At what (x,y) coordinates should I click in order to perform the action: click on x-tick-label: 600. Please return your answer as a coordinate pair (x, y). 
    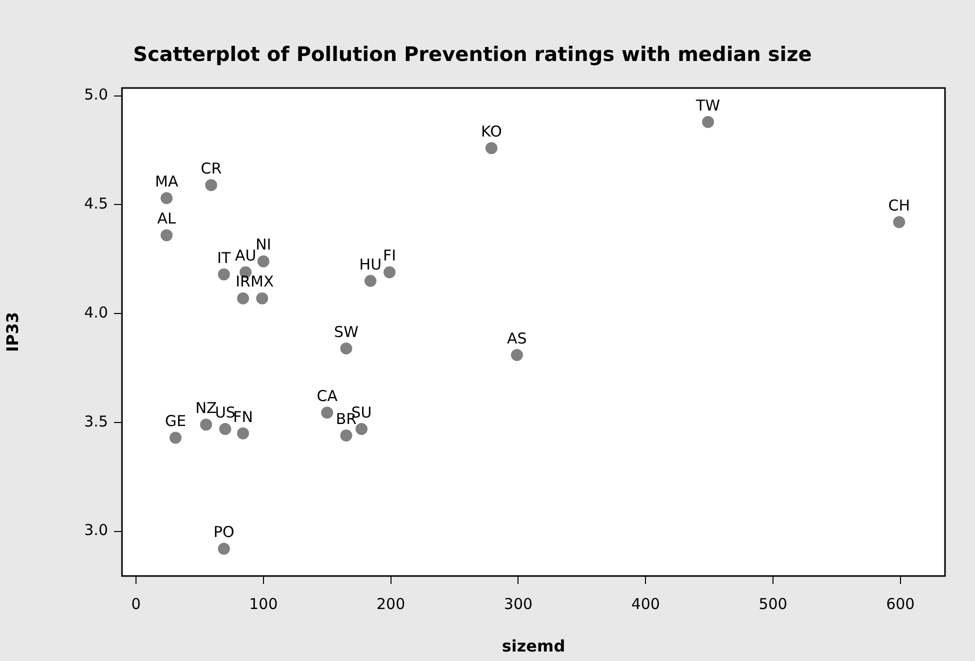
    Looking at the image, I should click on (900, 603).